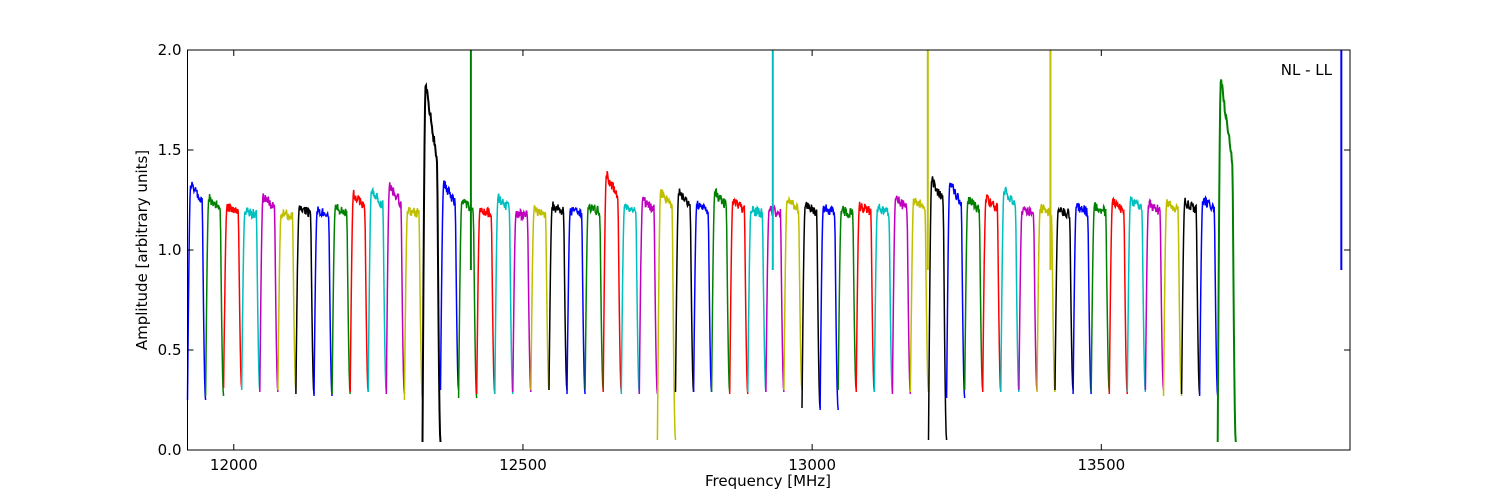  I want to click on x-tick-label: 13500, so click(1101, 465).